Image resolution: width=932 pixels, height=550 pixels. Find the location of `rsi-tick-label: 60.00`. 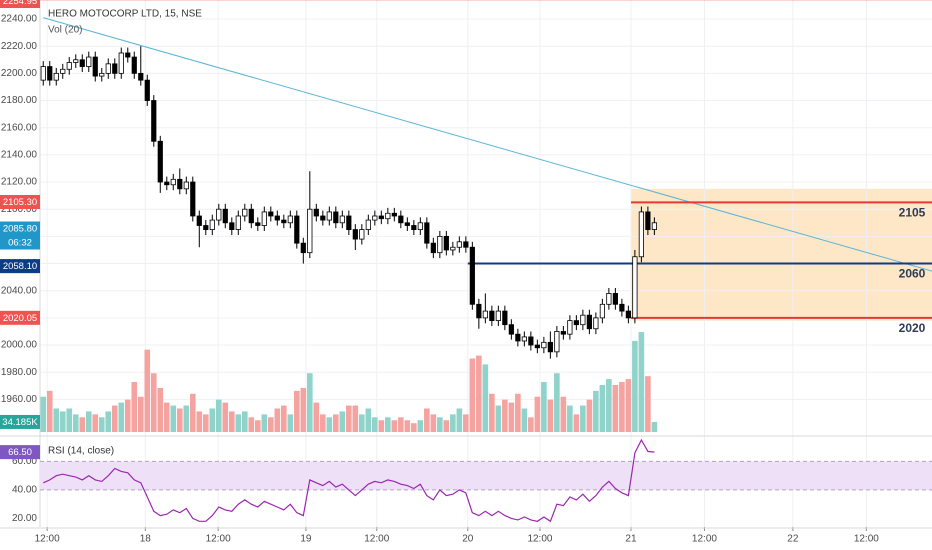

rsi-tick-label: 60.00 is located at coordinates (24, 461).